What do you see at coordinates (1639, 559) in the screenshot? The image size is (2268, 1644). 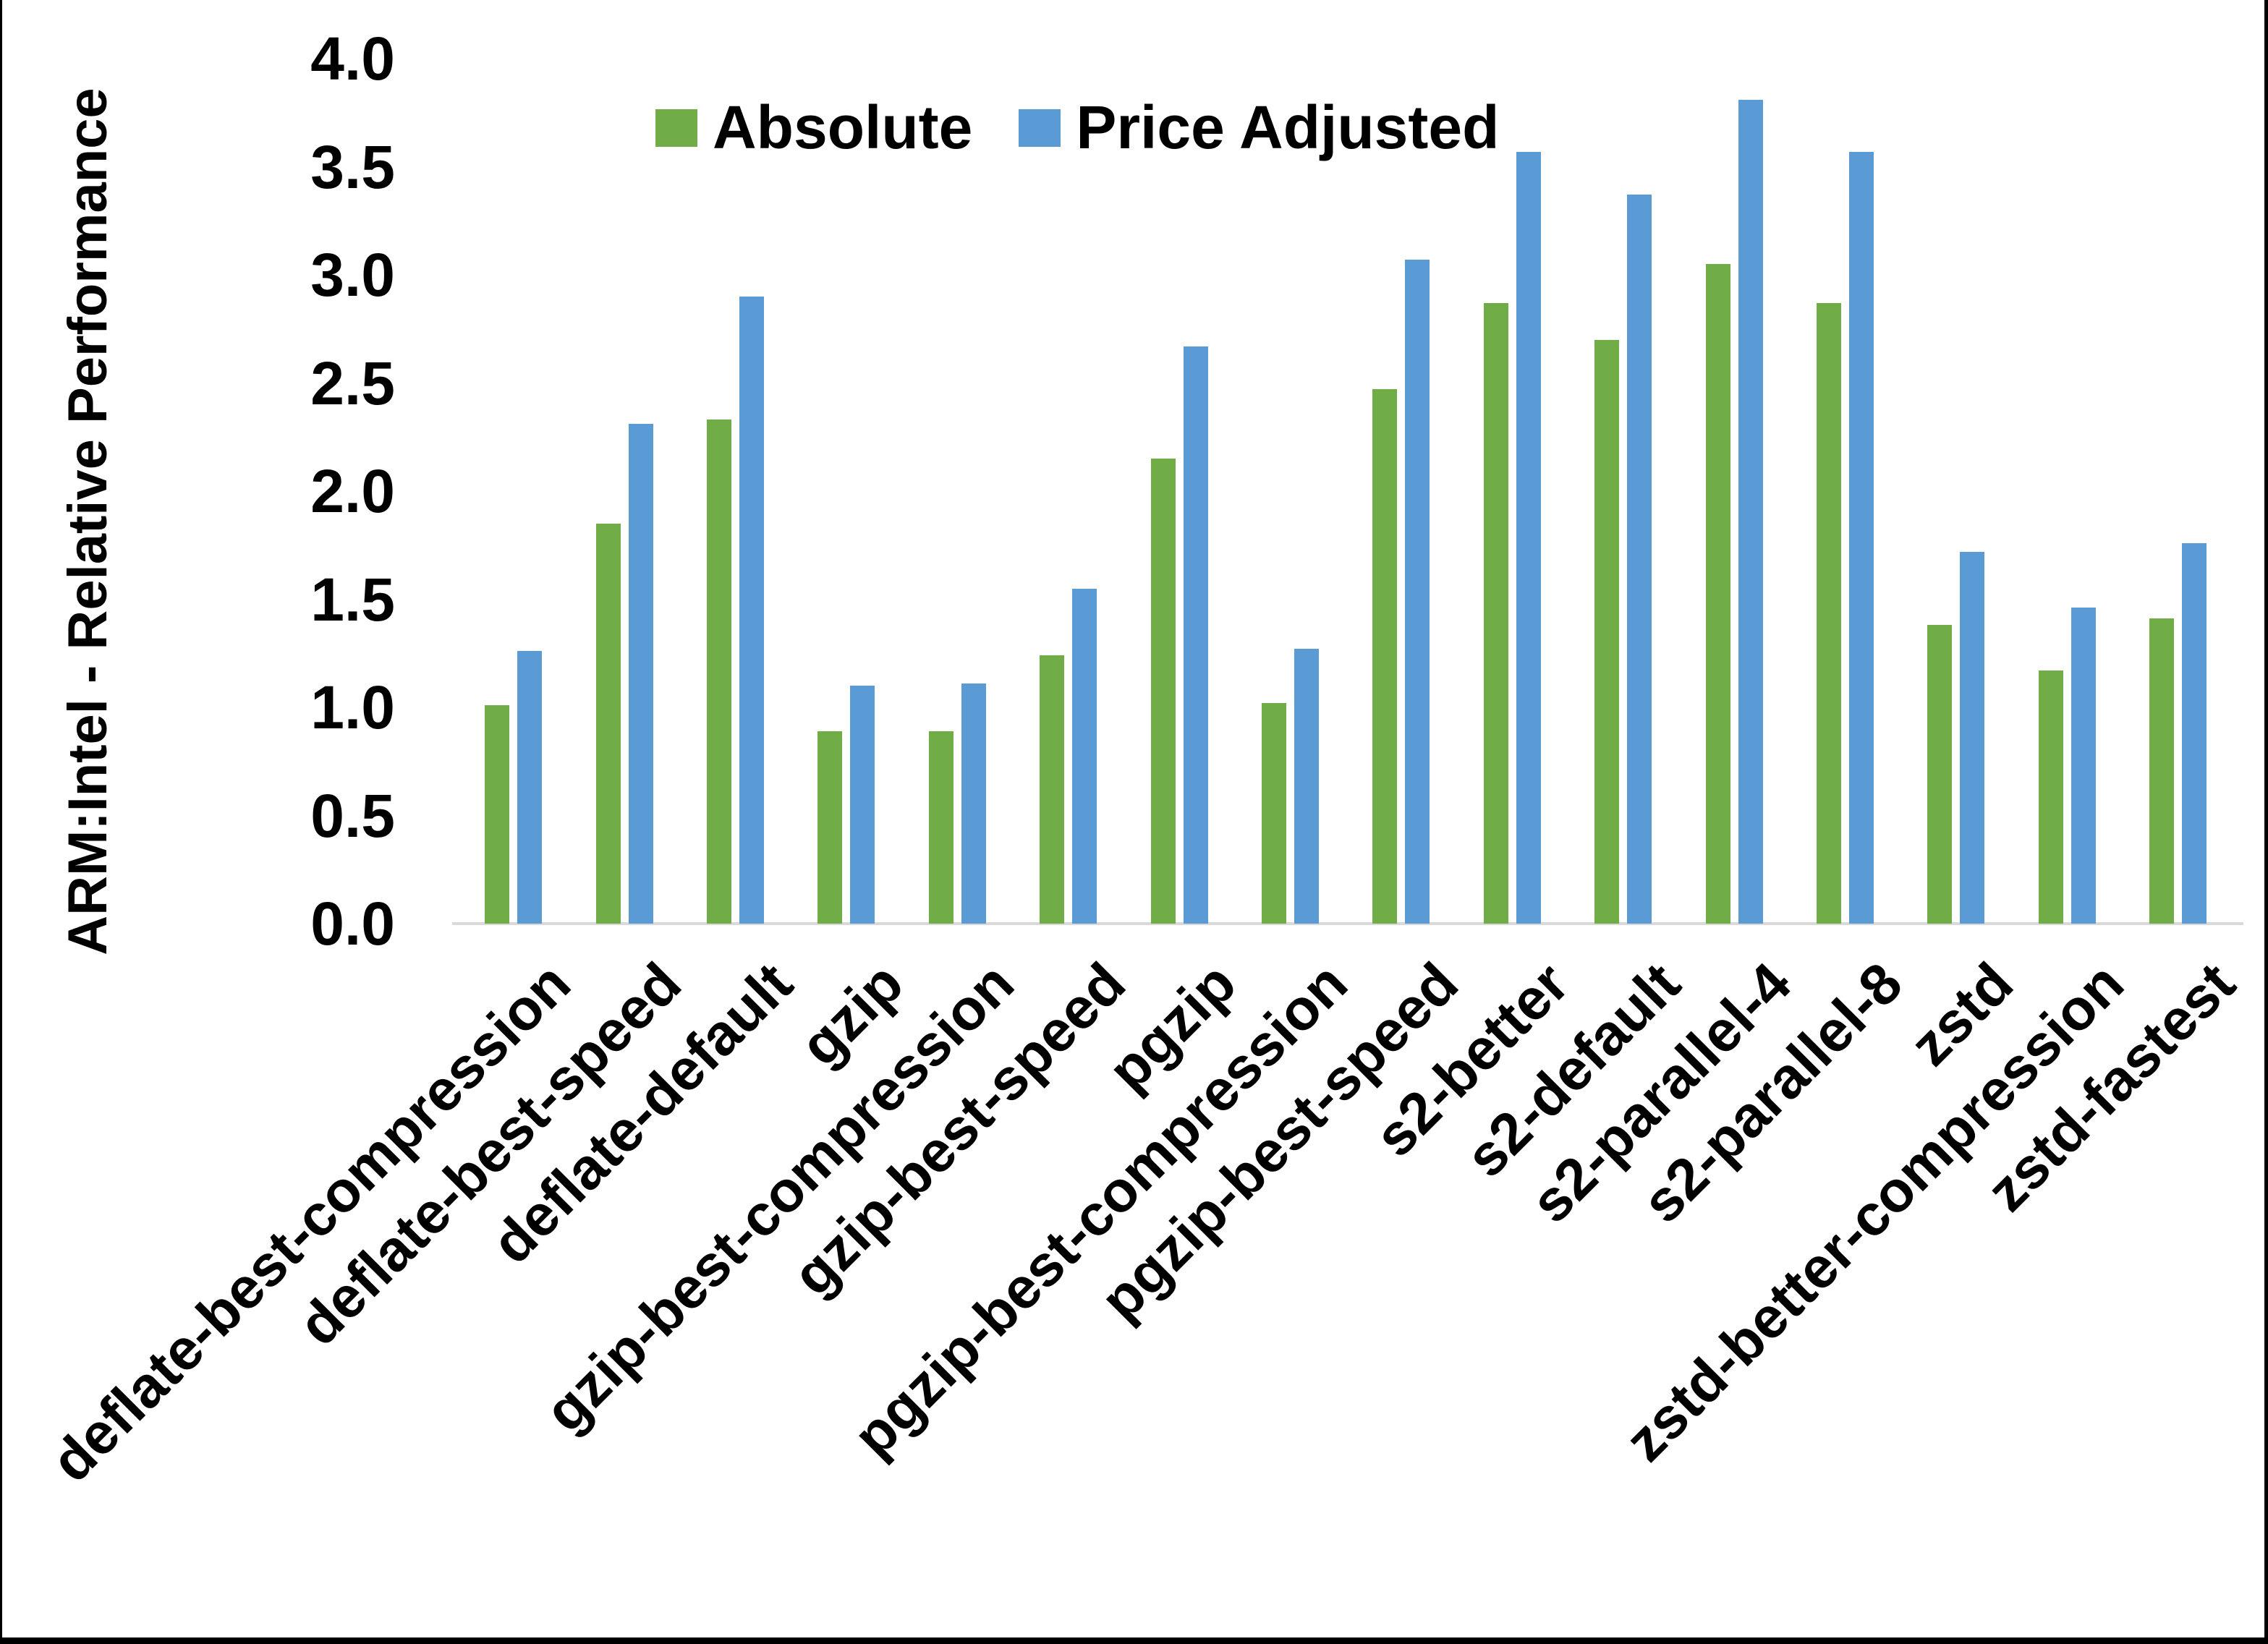 I see `bar-price-adjusted-s2-default` at bounding box center [1639, 559].